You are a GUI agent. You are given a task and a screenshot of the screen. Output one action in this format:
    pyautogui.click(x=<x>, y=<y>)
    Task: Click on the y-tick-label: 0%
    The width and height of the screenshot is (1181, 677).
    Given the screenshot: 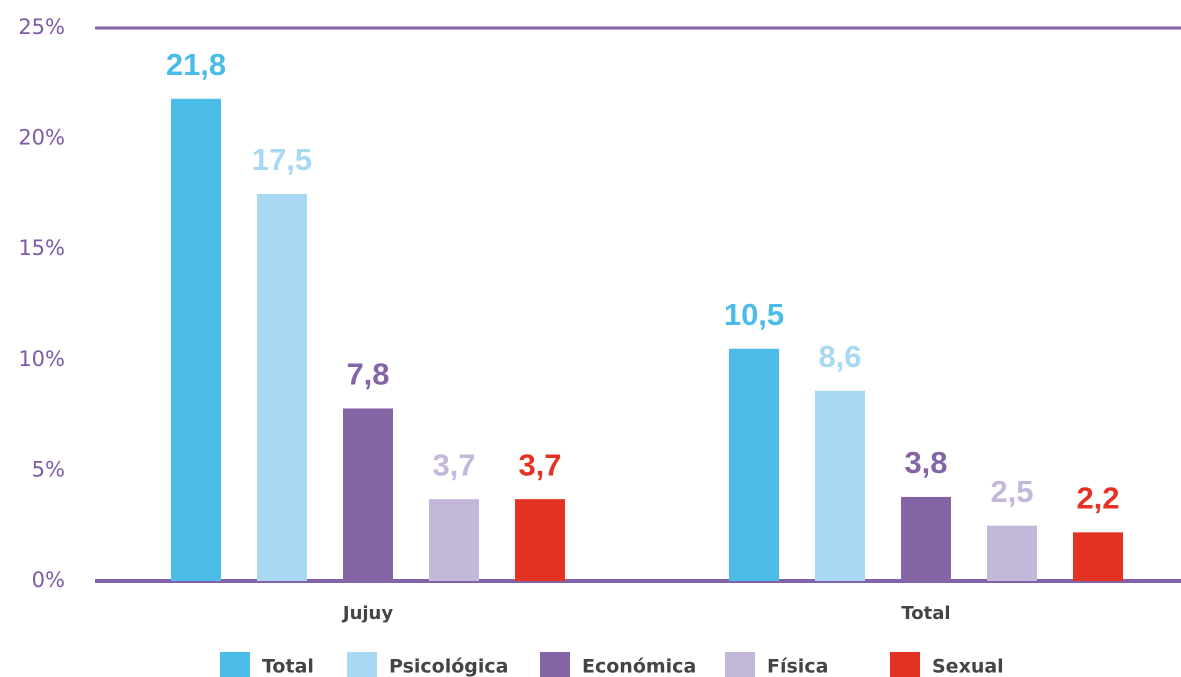 What is the action you would take?
    pyautogui.click(x=48, y=580)
    